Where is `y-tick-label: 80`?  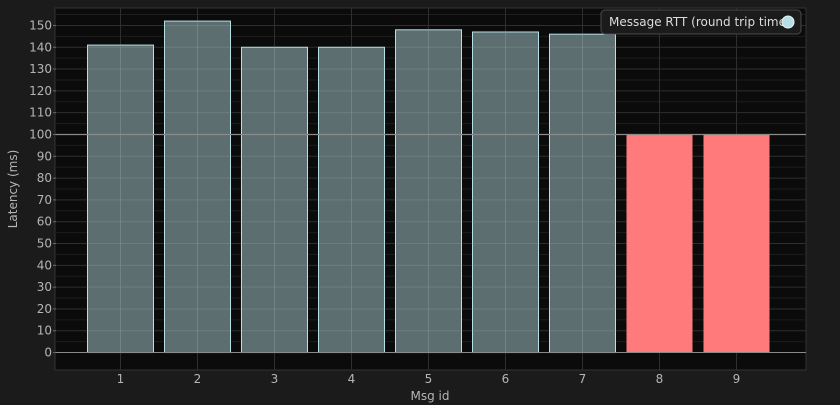 y-tick-label: 80 is located at coordinates (44, 178).